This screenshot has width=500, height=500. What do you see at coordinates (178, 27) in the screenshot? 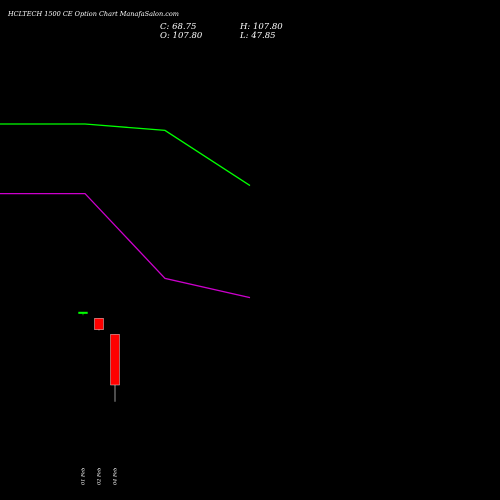
I see `close-value: C: 68.75` at bounding box center [178, 27].